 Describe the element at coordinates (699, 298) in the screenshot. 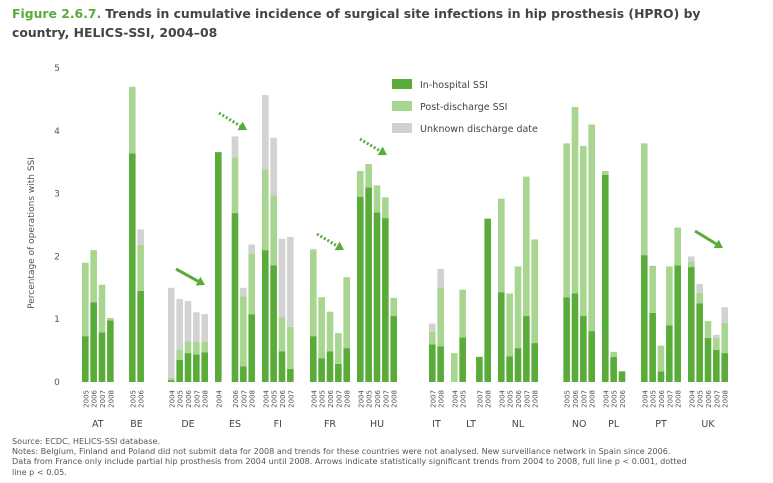

I see `bar-uk-2005-post-discharge` at that location.